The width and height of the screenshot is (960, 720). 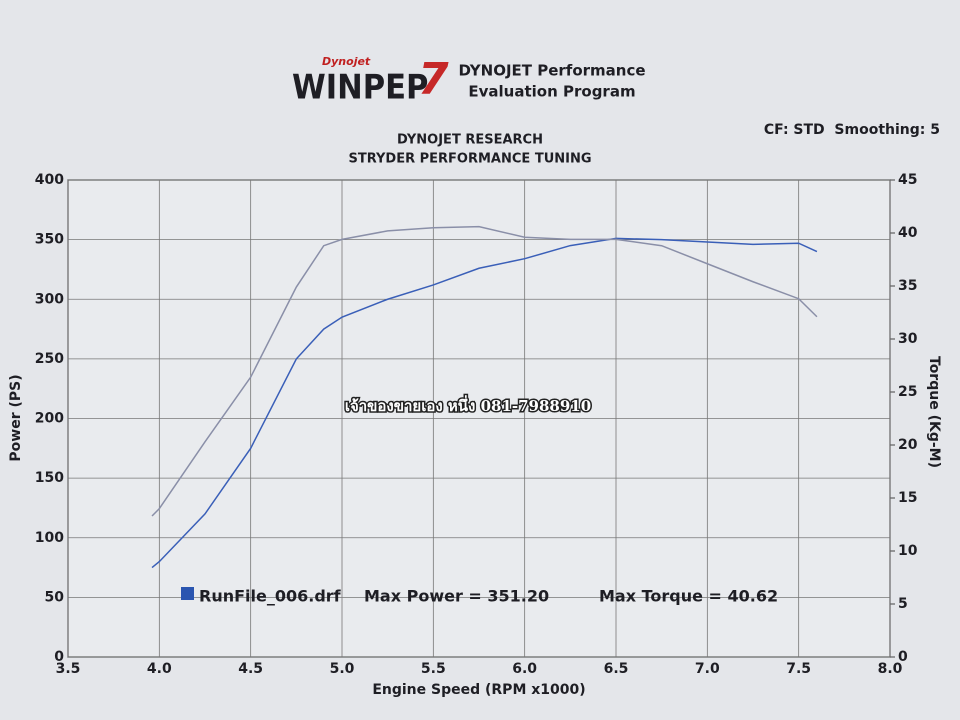 I want to click on y-tick-label: 350, so click(x=49, y=240).